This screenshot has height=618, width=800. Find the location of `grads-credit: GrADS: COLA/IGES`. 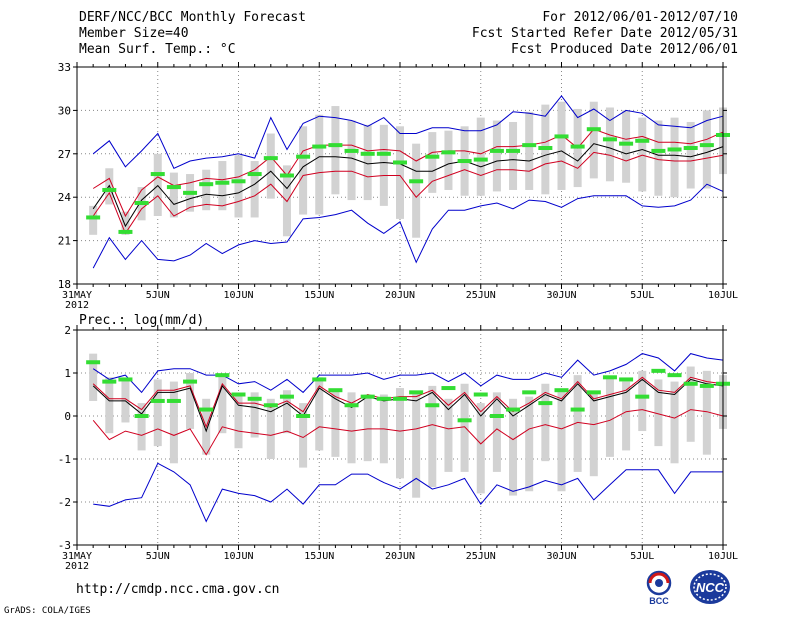

grads-credit: GrADS: COLA/IGES is located at coordinates (47, 611).